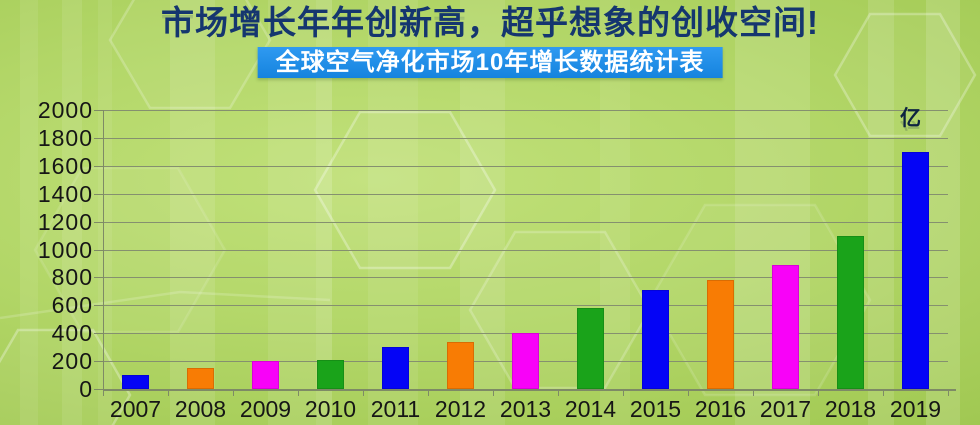 The height and width of the screenshot is (425, 980). I want to click on y-axis-label: 1000, so click(65, 249).